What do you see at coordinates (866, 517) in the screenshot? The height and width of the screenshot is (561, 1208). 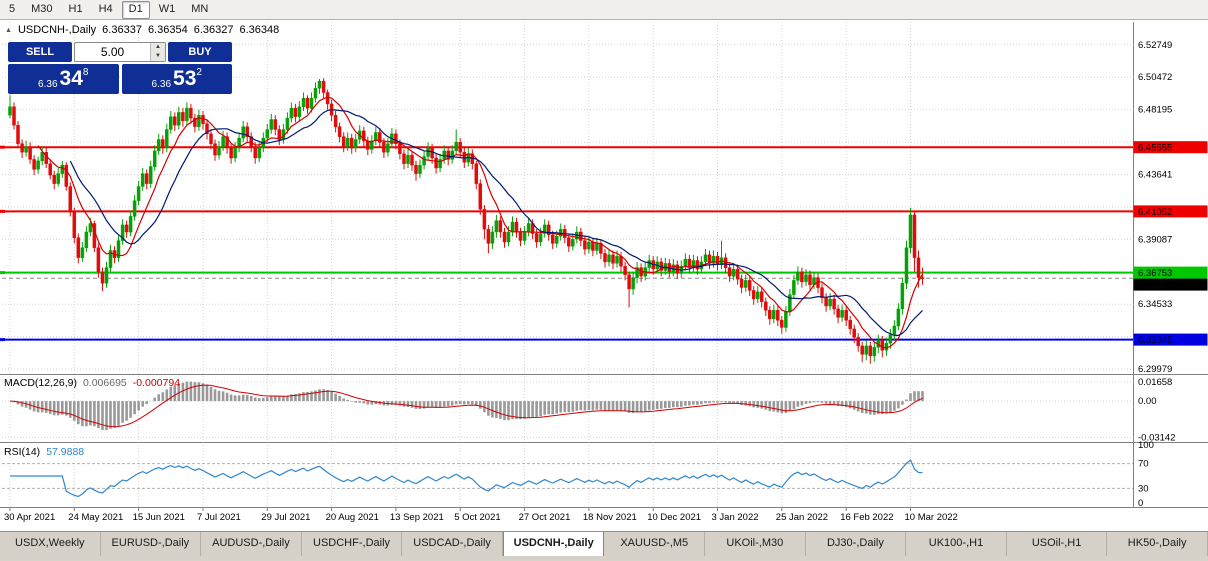 I see `svg-text: 16 Feb 2022` at bounding box center [866, 517].